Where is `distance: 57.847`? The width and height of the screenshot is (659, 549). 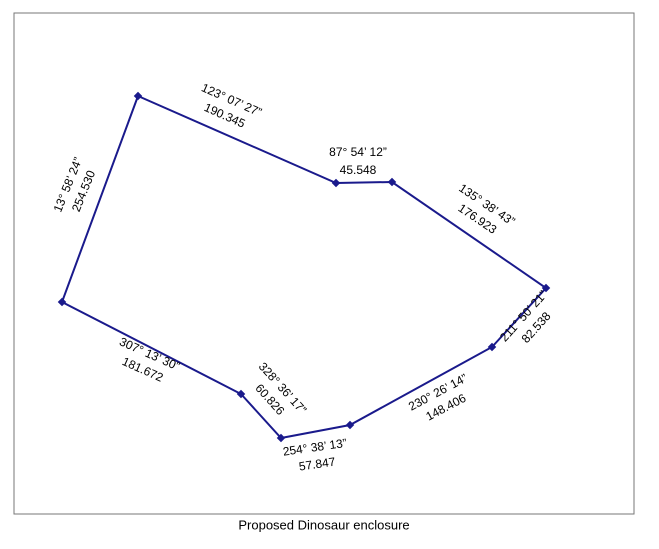
distance: 57.847 is located at coordinates (317, 464).